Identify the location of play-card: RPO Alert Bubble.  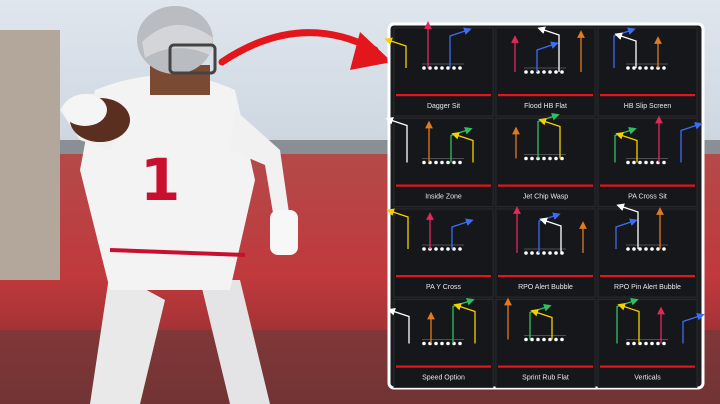
(545, 252).